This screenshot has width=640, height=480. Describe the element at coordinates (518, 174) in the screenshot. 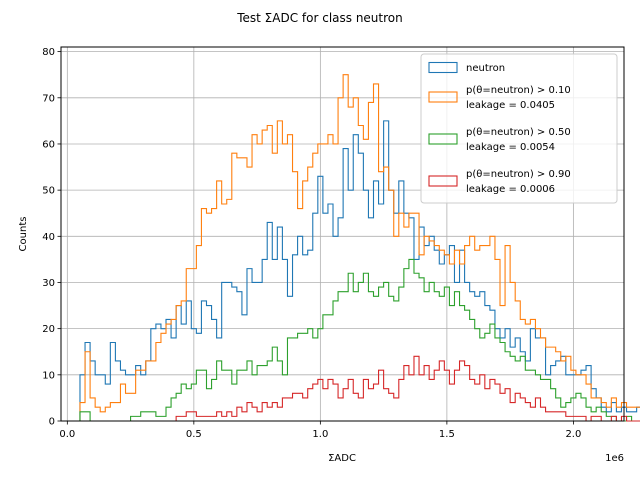

I see `legend-label-3: p(θ=neutron) > 0.90` at that location.